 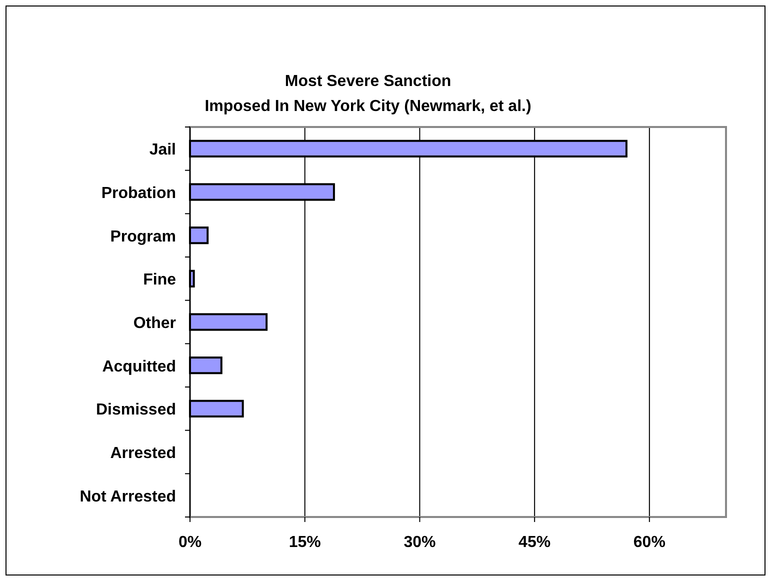 What do you see at coordinates (139, 367) in the screenshot?
I see `y-tick-label: Acquitted` at bounding box center [139, 367].